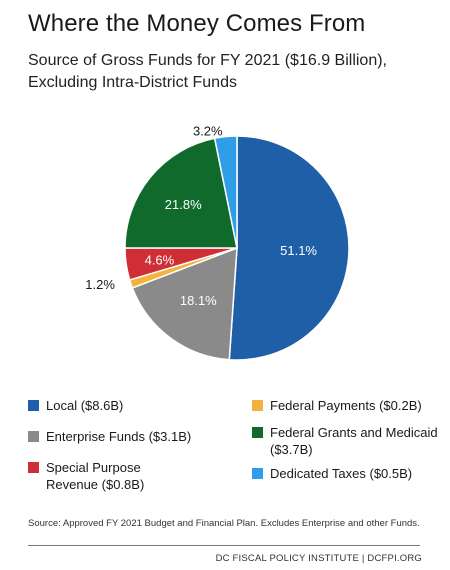 The width and height of the screenshot is (450, 570). What do you see at coordinates (341, 473) in the screenshot?
I see `legend-label-dedicated-taxes: Dedicated Taxes ($0.5B)` at bounding box center [341, 473].